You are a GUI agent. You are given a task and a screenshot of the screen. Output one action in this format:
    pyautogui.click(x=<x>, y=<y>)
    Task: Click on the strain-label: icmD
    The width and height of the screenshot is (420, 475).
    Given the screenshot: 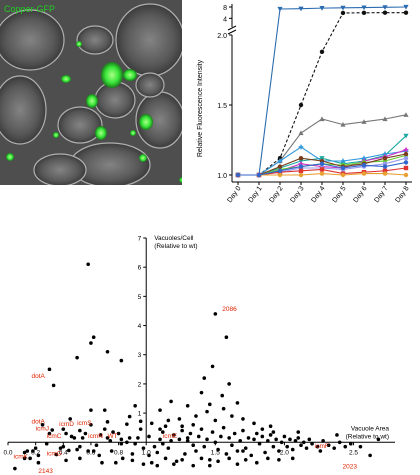 What is the action you would take?
    pyautogui.click(x=66, y=424)
    